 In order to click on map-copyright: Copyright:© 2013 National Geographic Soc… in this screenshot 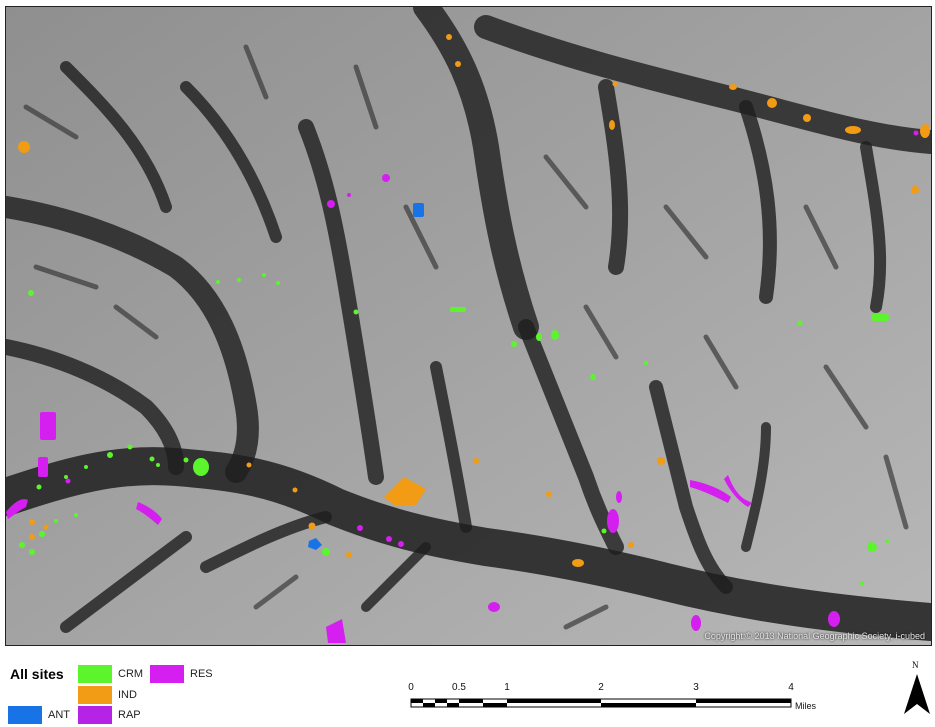, I will do `click(814, 636)`.